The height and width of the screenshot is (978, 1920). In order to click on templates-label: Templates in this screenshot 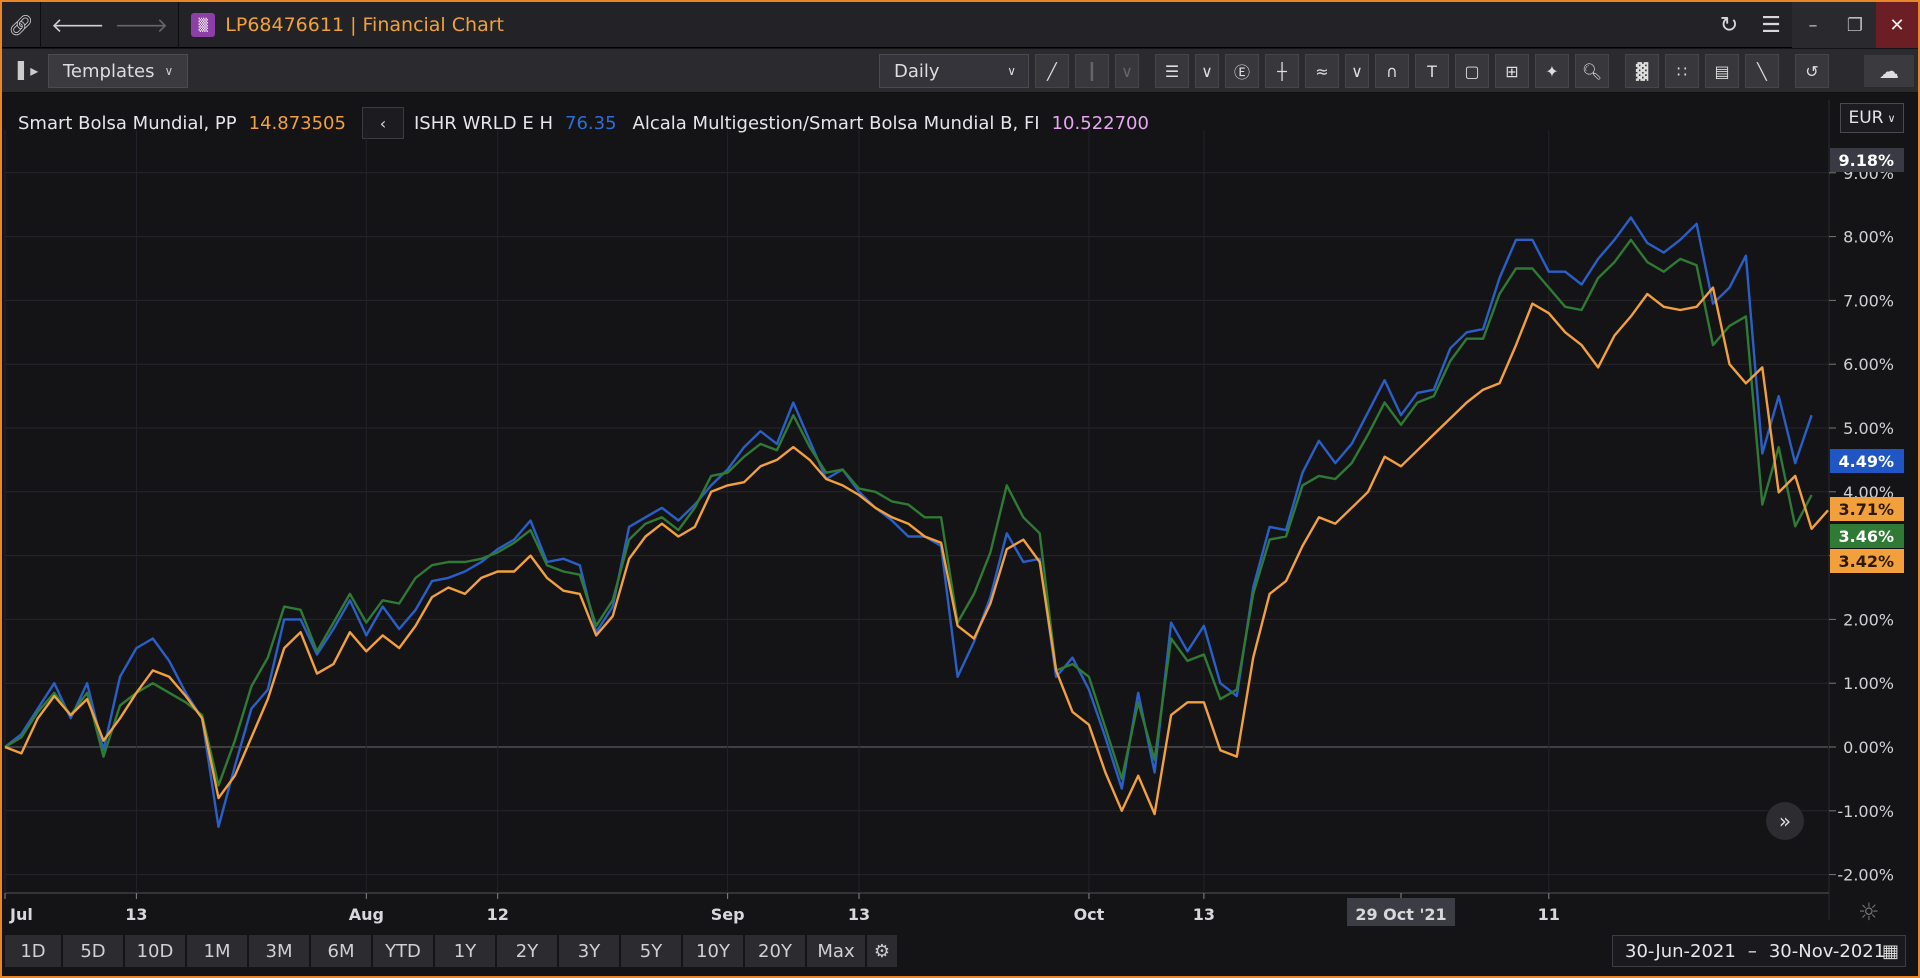, I will do `click(109, 71)`.